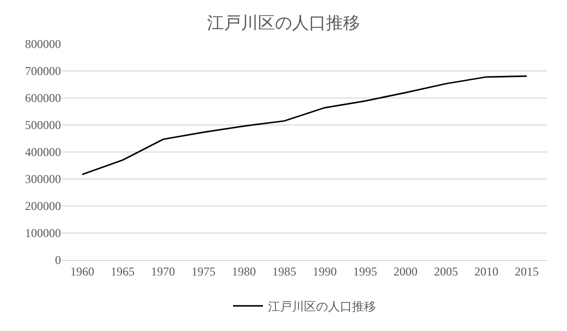 The width and height of the screenshot is (567, 331). I want to click on y-tick-label: 700000, so click(43, 71).